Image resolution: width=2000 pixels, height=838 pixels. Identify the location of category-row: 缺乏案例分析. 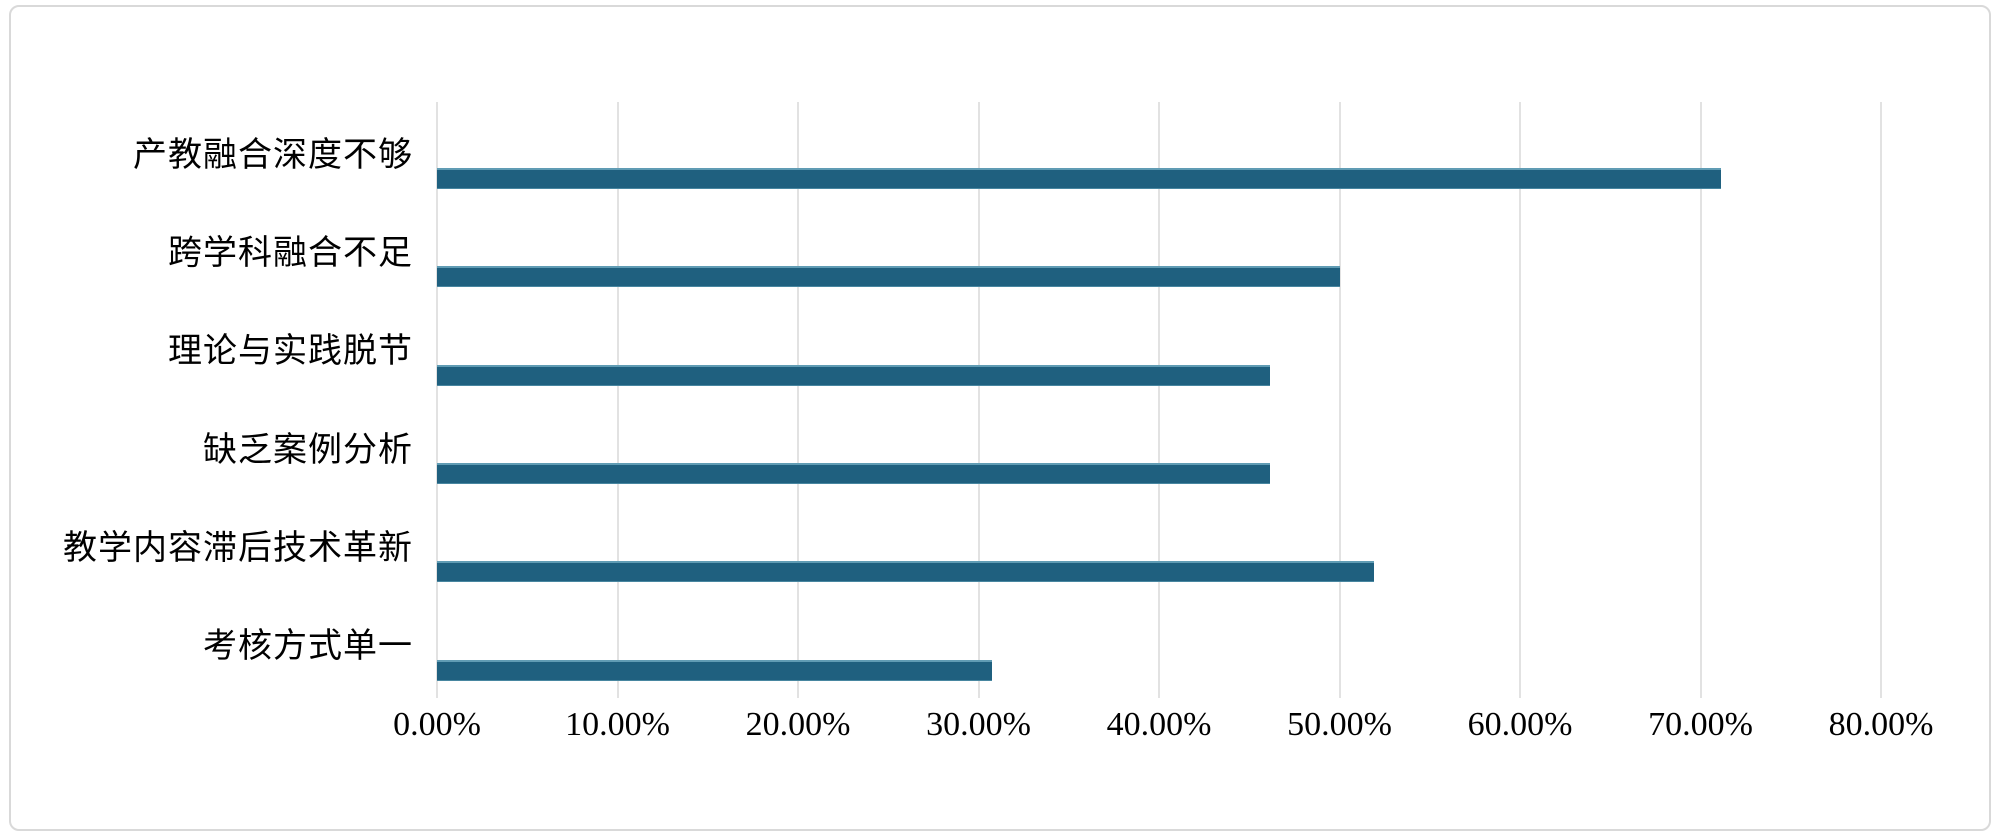
(1042, 446).